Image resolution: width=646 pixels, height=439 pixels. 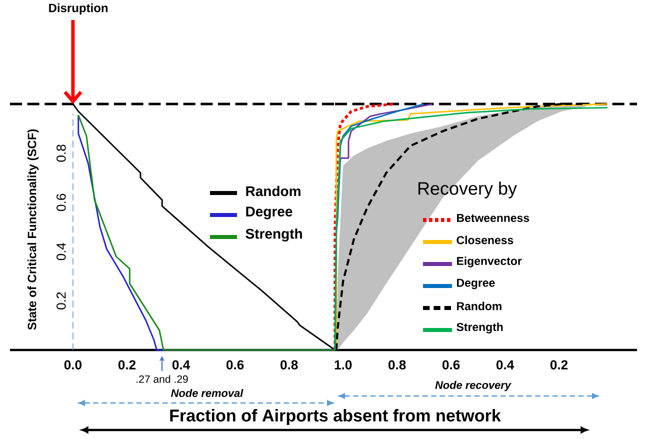 I want to click on text: Node removal, so click(x=207, y=393).